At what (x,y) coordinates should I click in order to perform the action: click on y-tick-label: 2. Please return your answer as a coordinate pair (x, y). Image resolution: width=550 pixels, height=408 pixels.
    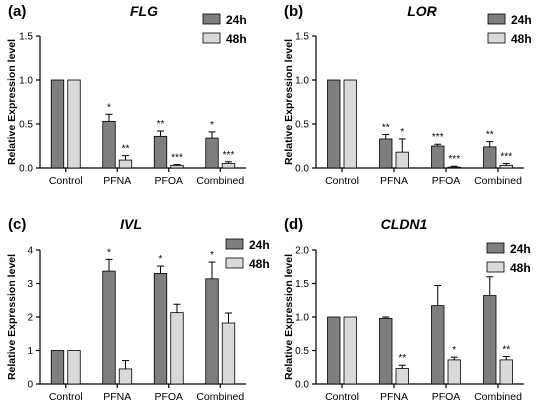
    Looking at the image, I should click on (30, 318).